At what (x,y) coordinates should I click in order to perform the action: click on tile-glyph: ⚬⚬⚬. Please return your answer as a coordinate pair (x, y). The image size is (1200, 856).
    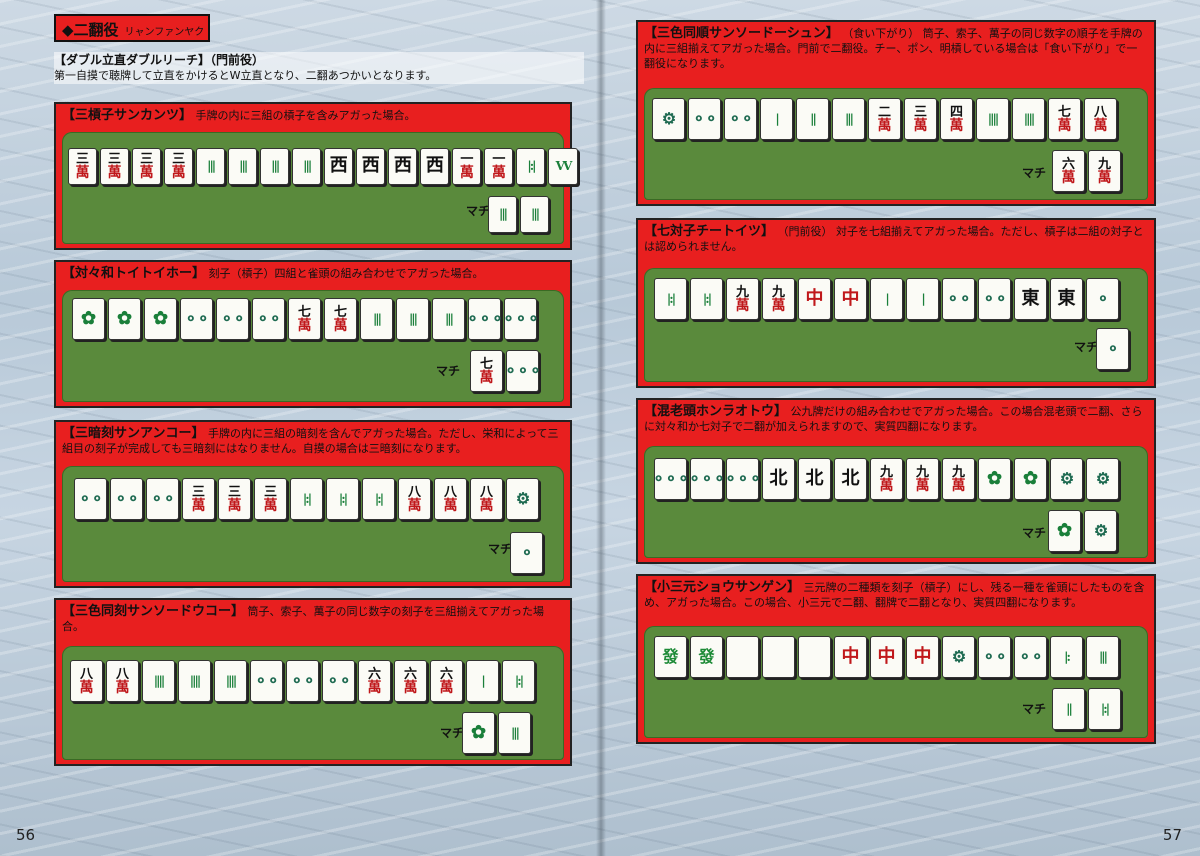
    Looking at the image, I should click on (706, 478).